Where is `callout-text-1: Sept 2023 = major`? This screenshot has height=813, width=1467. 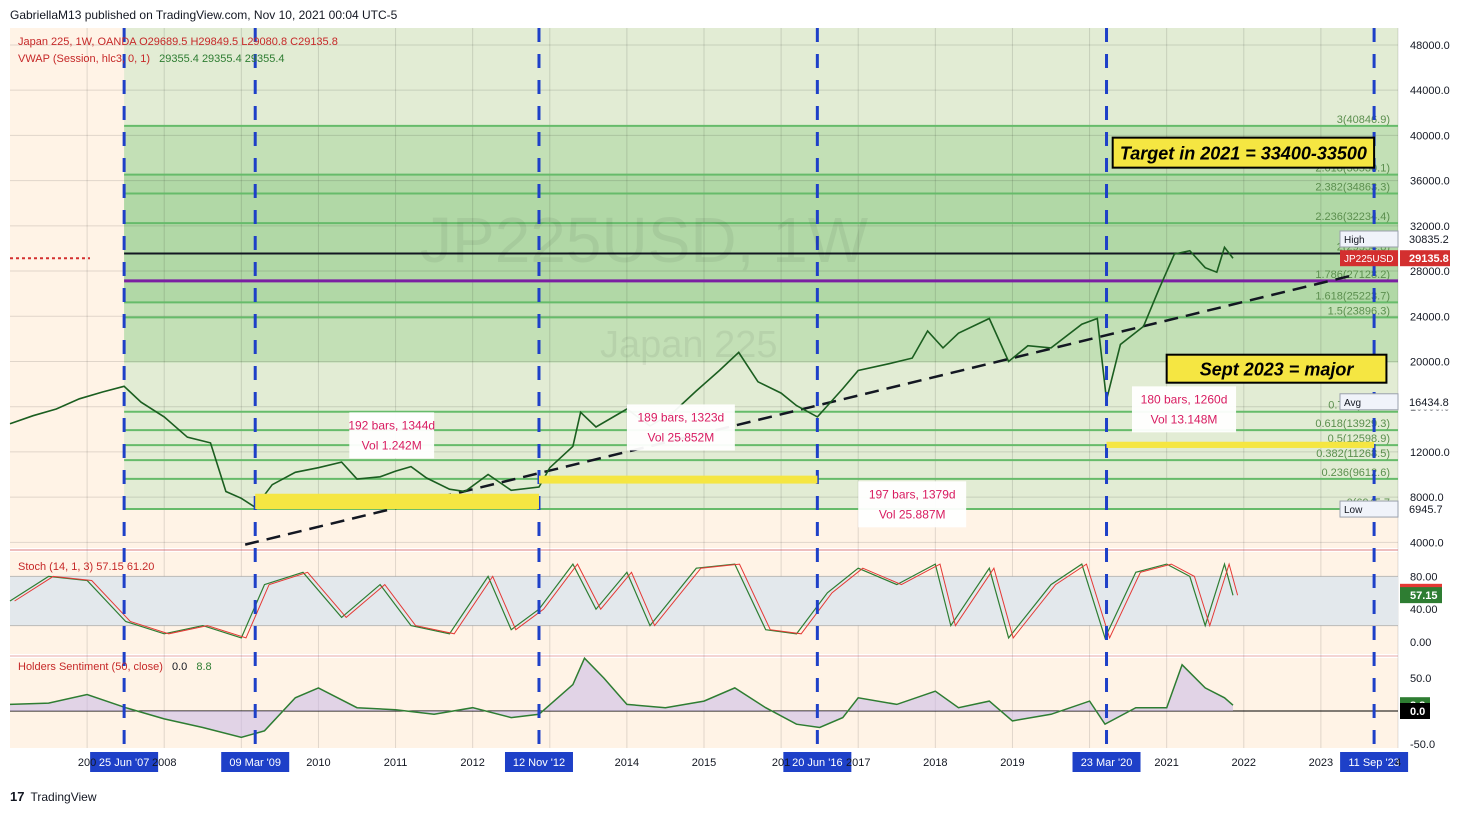
callout-text-1: Sept 2023 = major is located at coordinates (1277, 370).